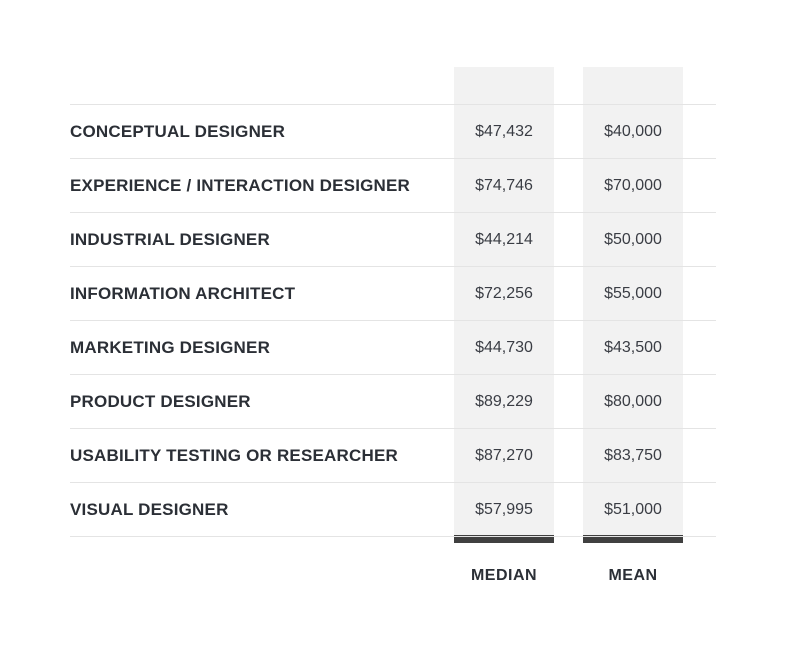 The height and width of the screenshot is (645, 800). What do you see at coordinates (504, 131) in the screenshot?
I see `median-value: $47,432` at bounding box center [504, 131].